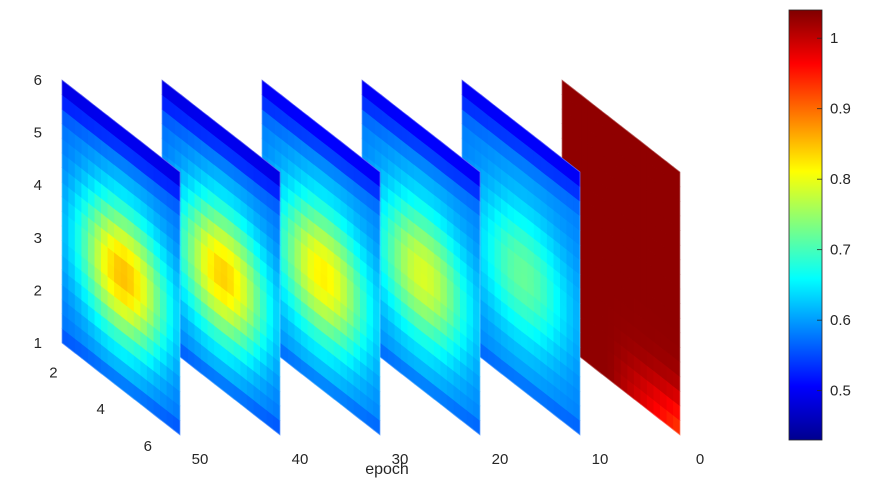 Image resolution: width=875 pixels, height=485 pixels. What do you see at coordinates (387, 469) in the screenshot?
I see `x-axis-label: epoch` at bounding box center [387, 469].